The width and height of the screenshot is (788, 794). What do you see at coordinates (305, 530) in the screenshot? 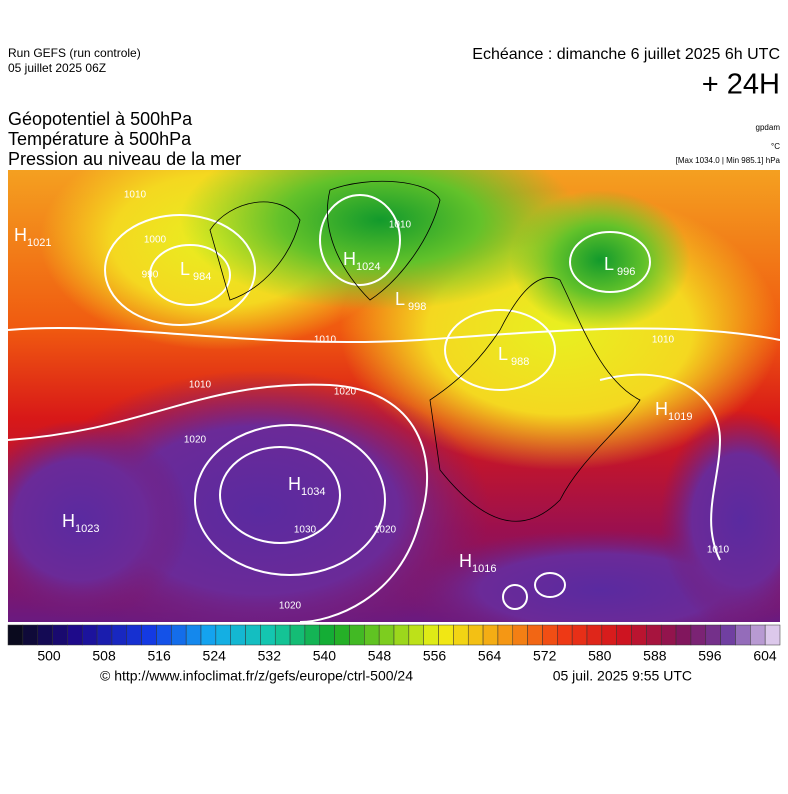
I see `isobar-label: 1030` at bounding box center [305, 530].